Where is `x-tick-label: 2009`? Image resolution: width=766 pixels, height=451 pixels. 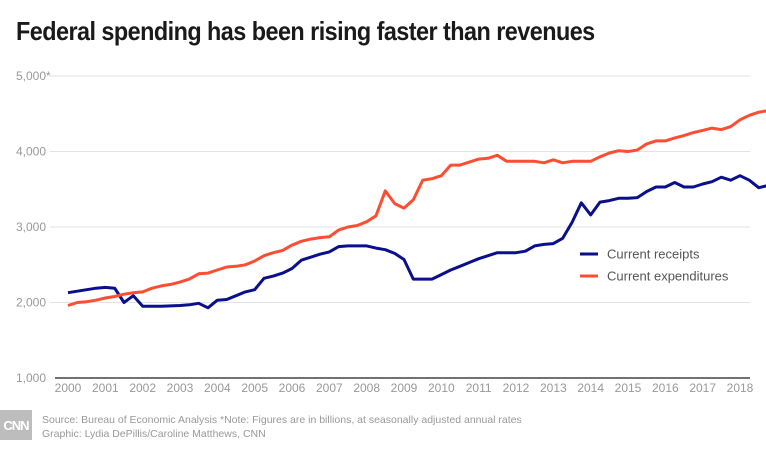 x-tick-label: 2009 is located at coordinates (404, 388).